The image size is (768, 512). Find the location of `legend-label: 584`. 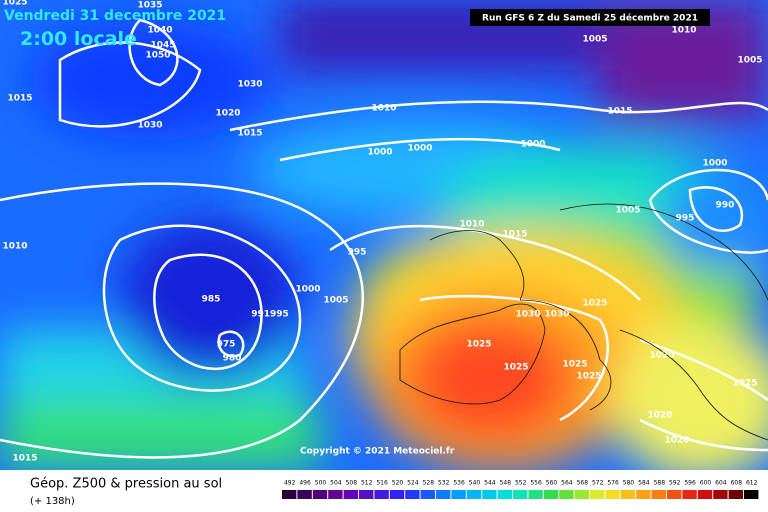

legend-label: 584 is located at coordinates (644, 483).